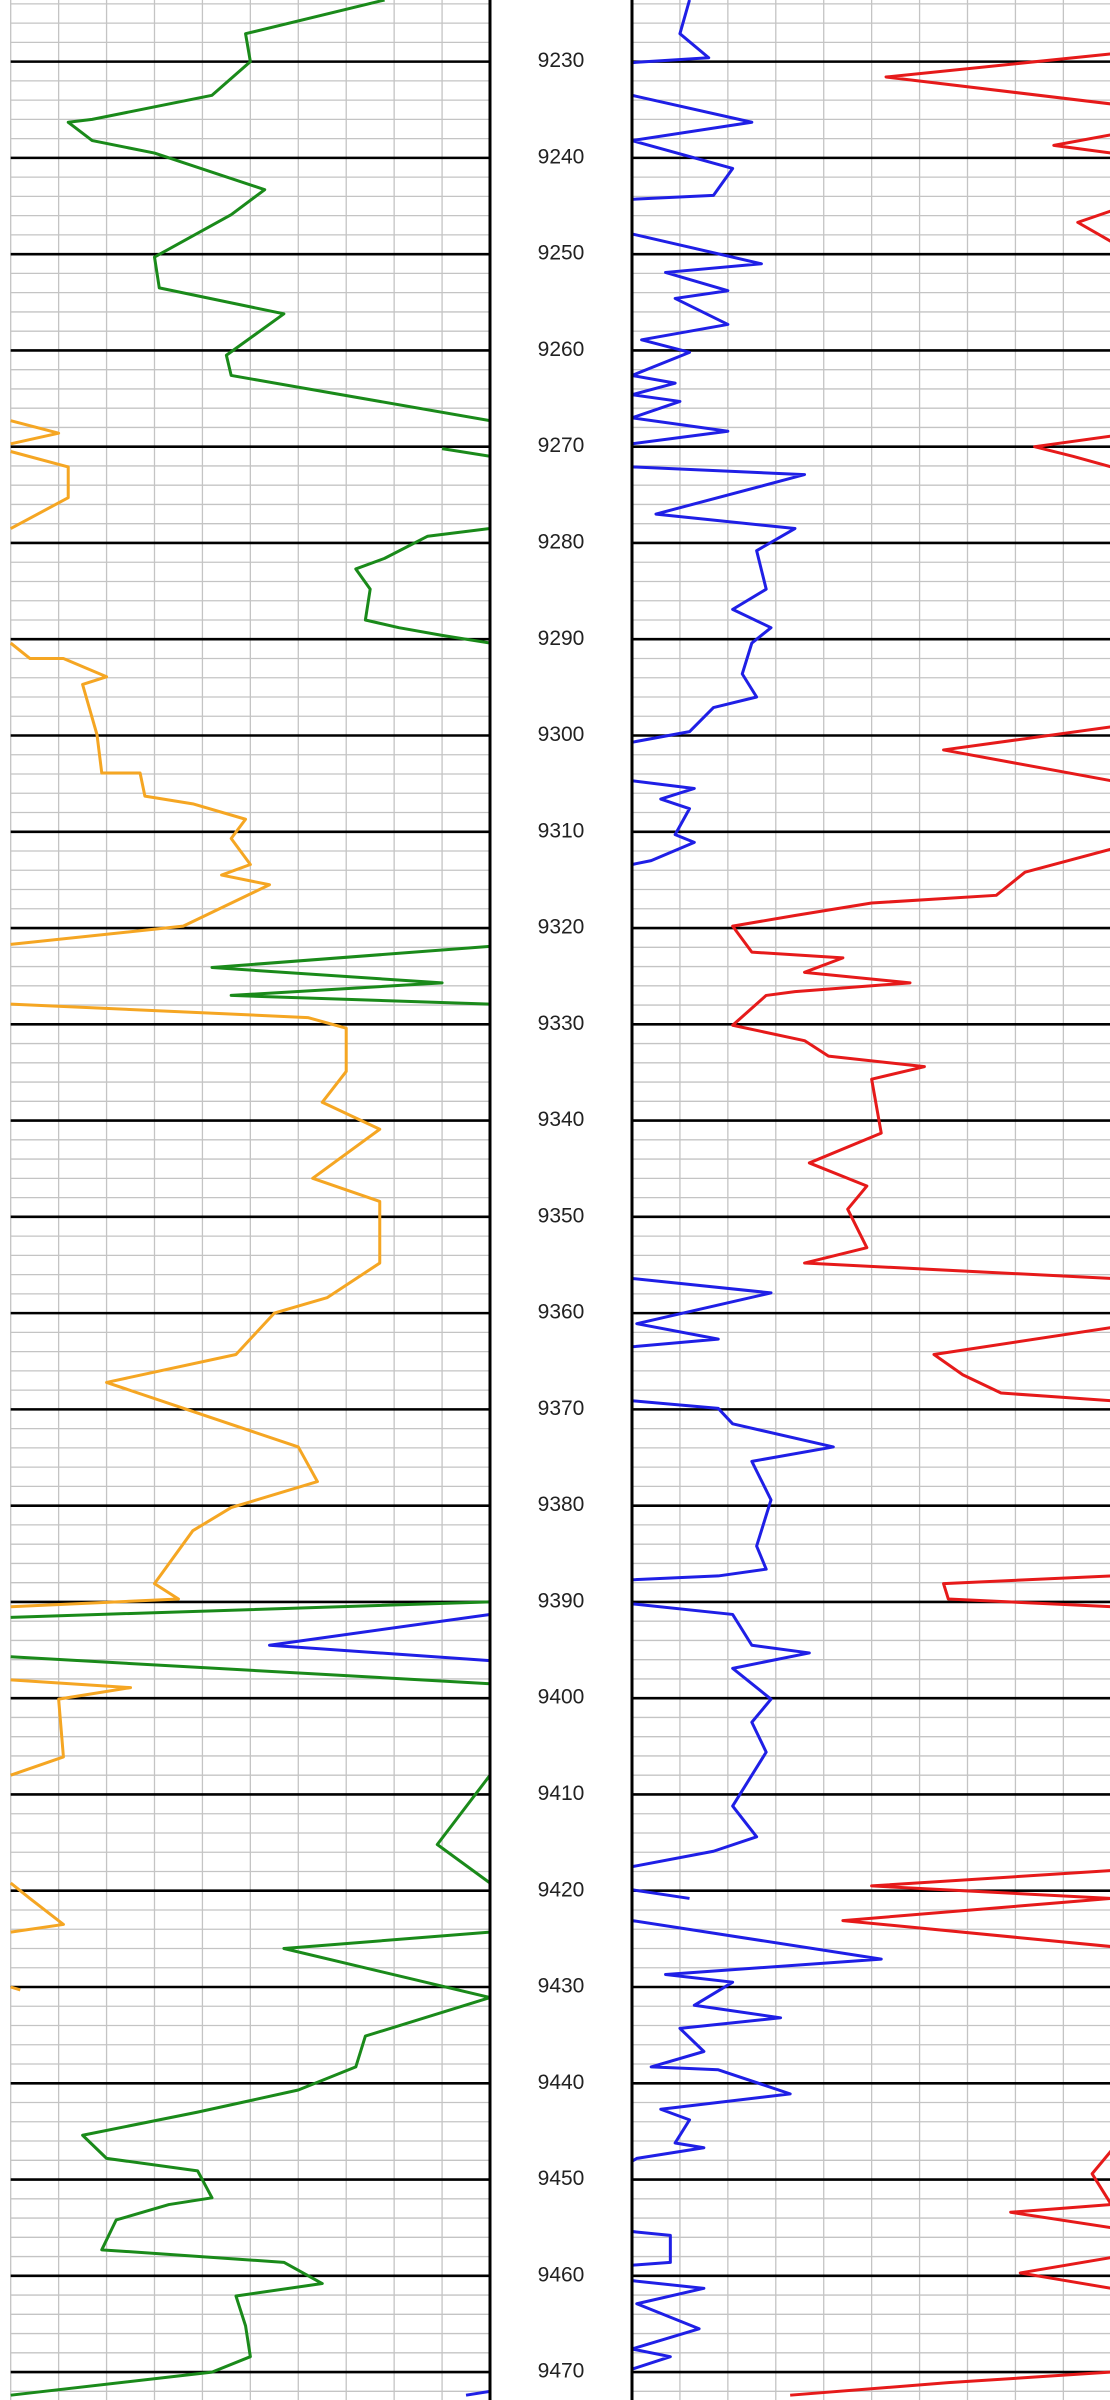 This screenshot has width=1110, height=2400. I want to click on depth-label: 9240, so click(561, 156).